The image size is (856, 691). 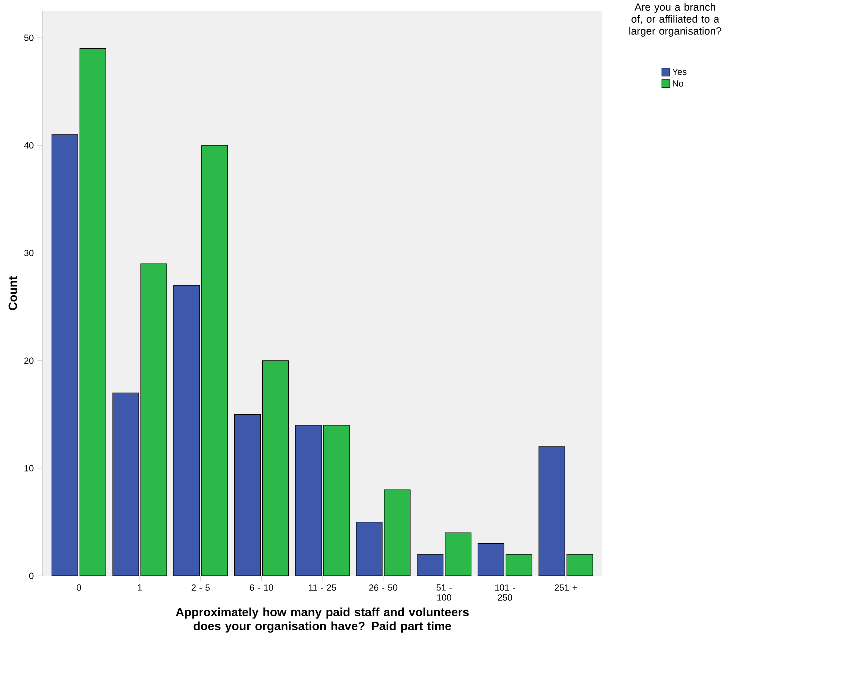 I want to click on x-tick-label: 1, so click(x=140, y=587).